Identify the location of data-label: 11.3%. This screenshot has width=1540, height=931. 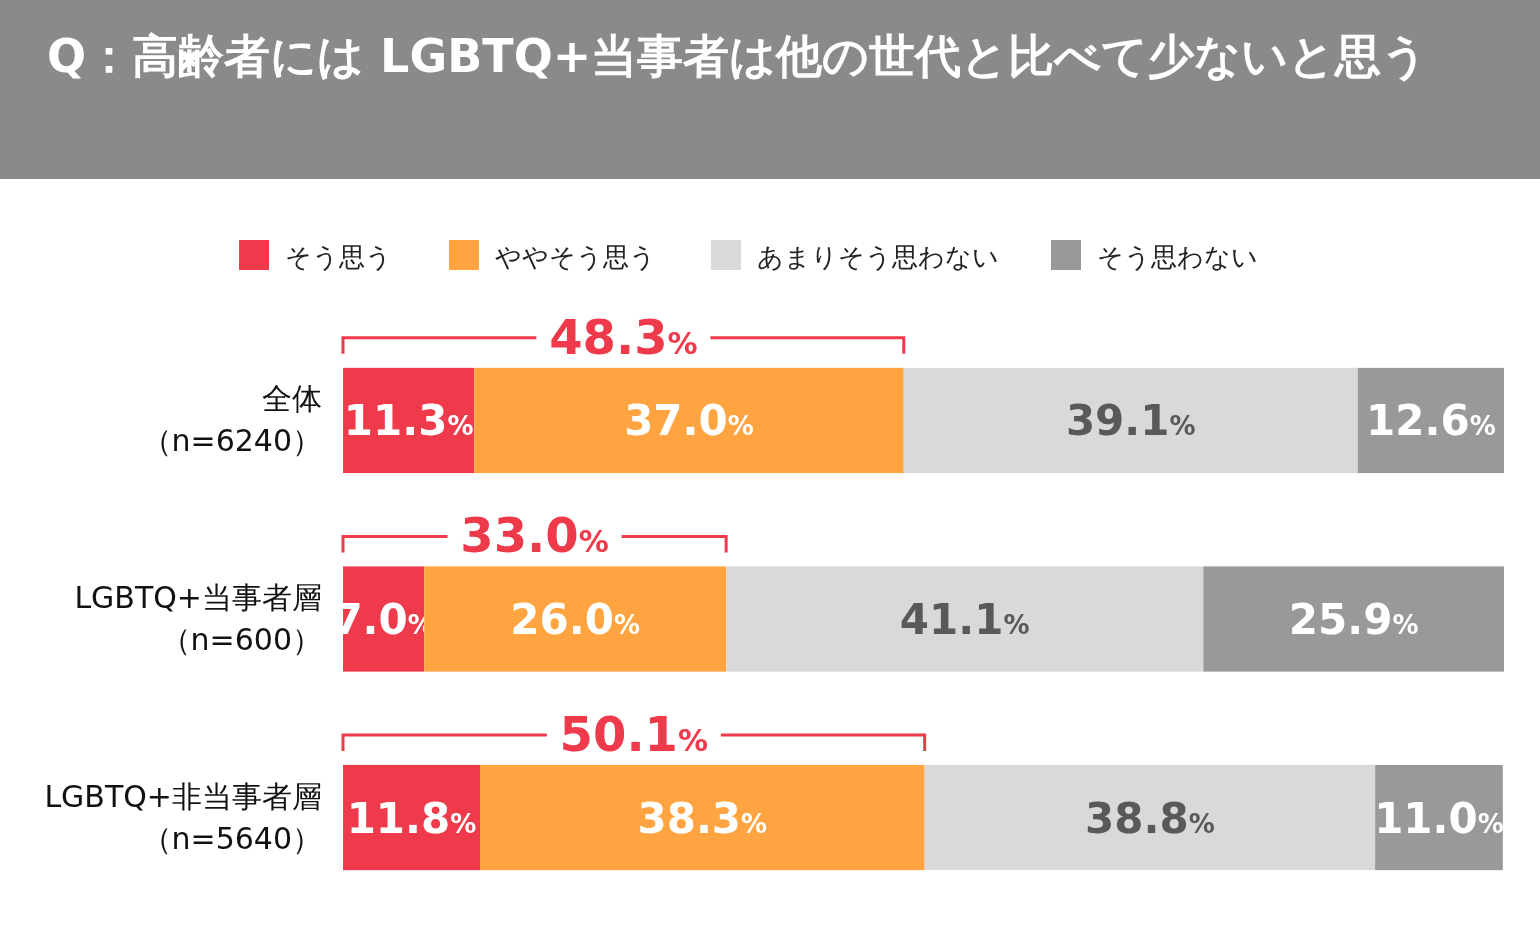
(408, 421).